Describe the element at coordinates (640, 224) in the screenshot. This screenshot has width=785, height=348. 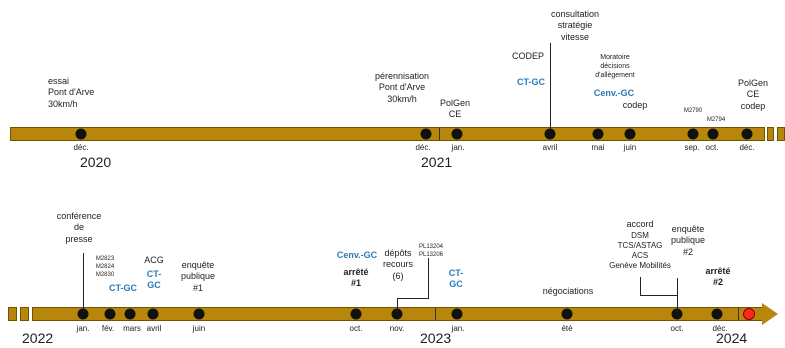
I see `event-accord: accord` at that location.